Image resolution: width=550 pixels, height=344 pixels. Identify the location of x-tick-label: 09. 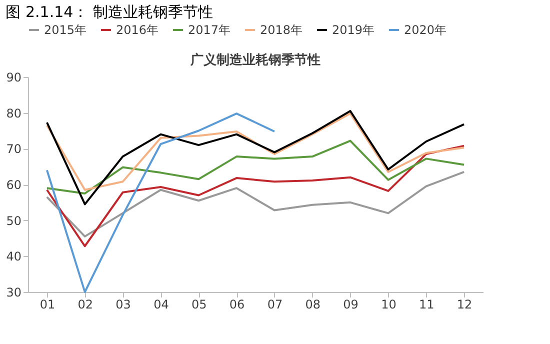
(350, 305).